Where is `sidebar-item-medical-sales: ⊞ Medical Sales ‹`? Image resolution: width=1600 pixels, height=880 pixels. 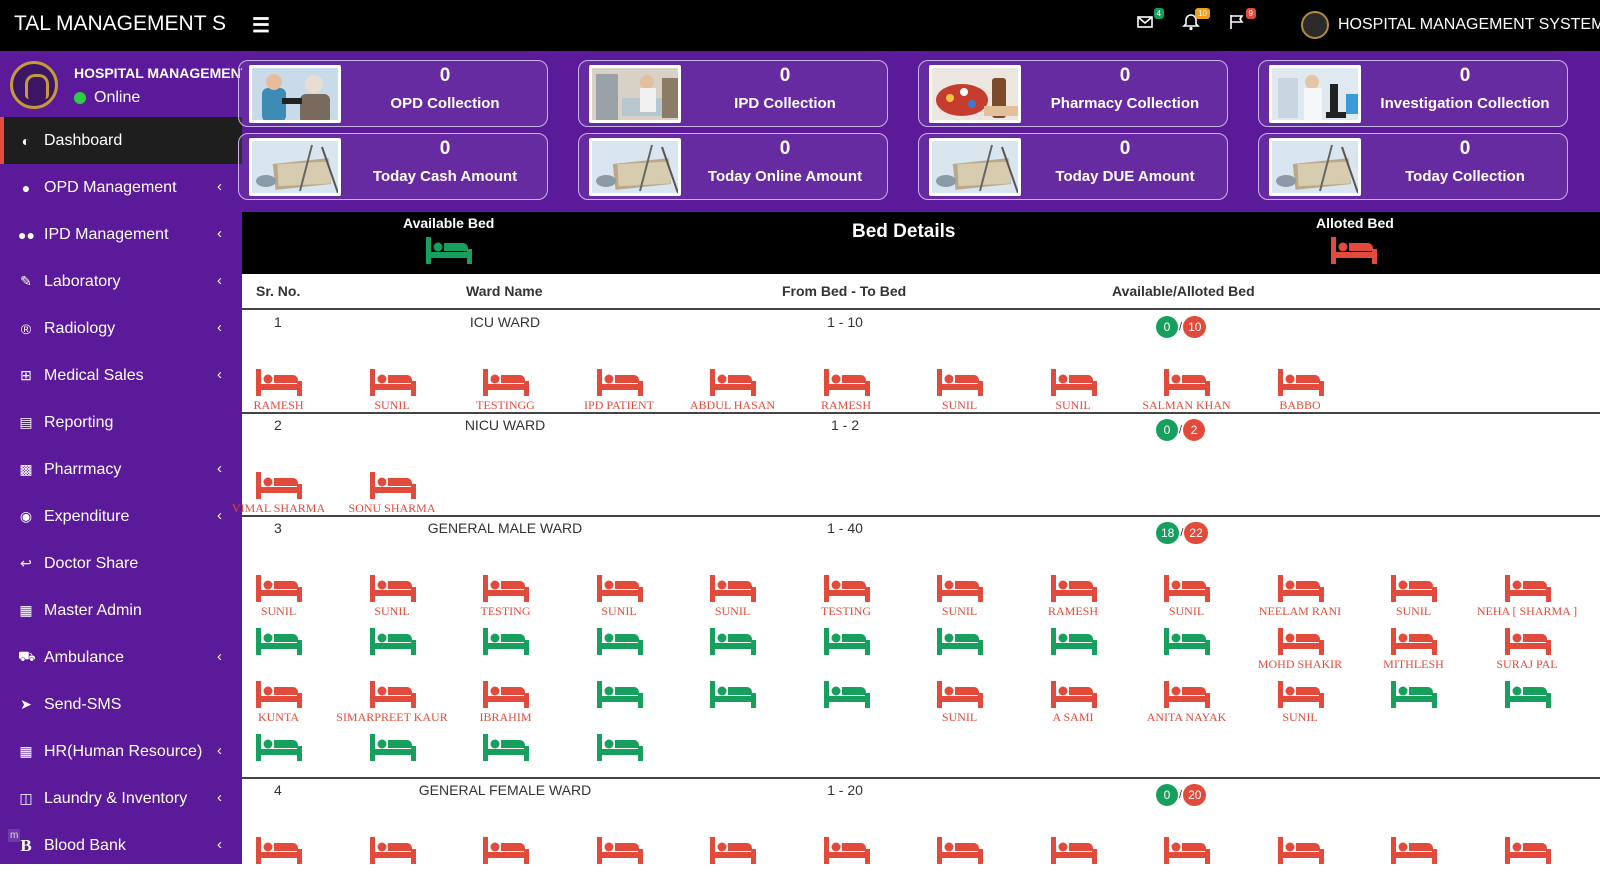
sidebar-item-medical-sales: ⊞ Medical Sales ‹ is located at coordinates (121, 375).